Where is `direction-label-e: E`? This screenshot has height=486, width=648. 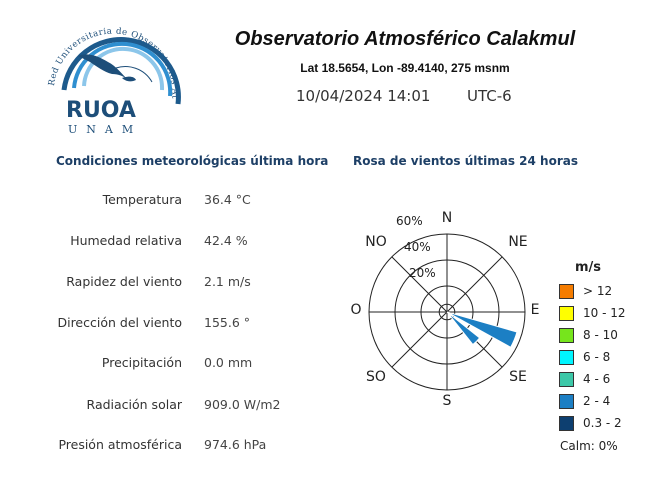
direction-label-e: E is located at coordinates (535, 310).